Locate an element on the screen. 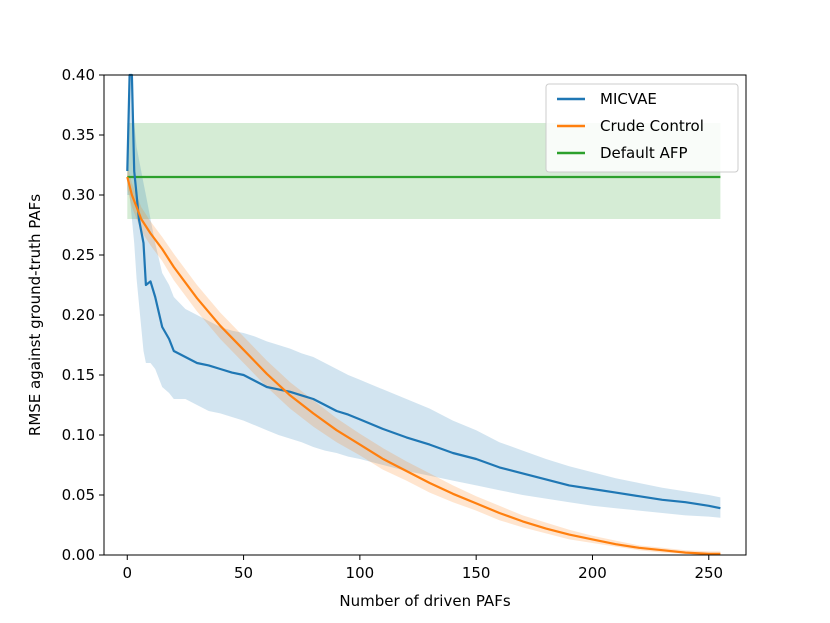  x-tick-label-100: 100 is located at coordinates (360, 573).